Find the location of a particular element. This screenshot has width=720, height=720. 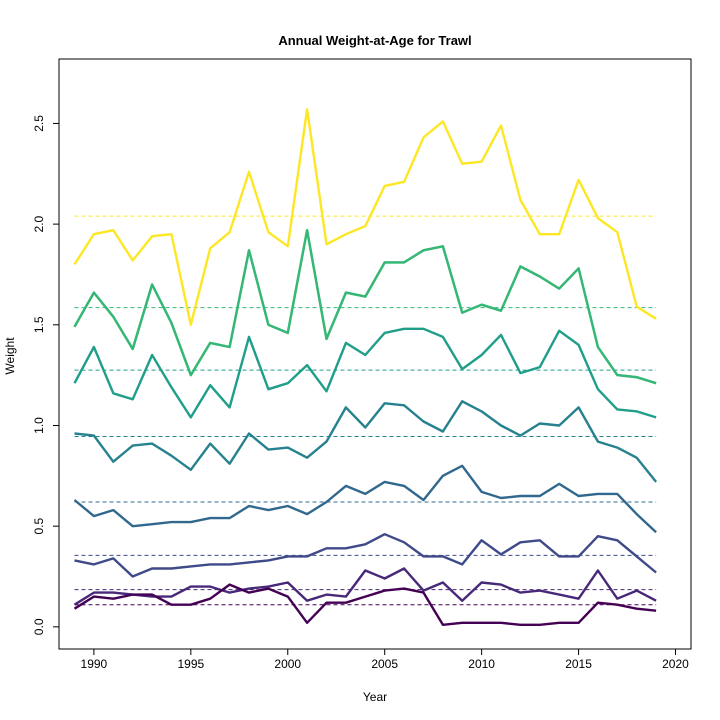

x-tick-label: 1995 is located at coordinates (190, 664).